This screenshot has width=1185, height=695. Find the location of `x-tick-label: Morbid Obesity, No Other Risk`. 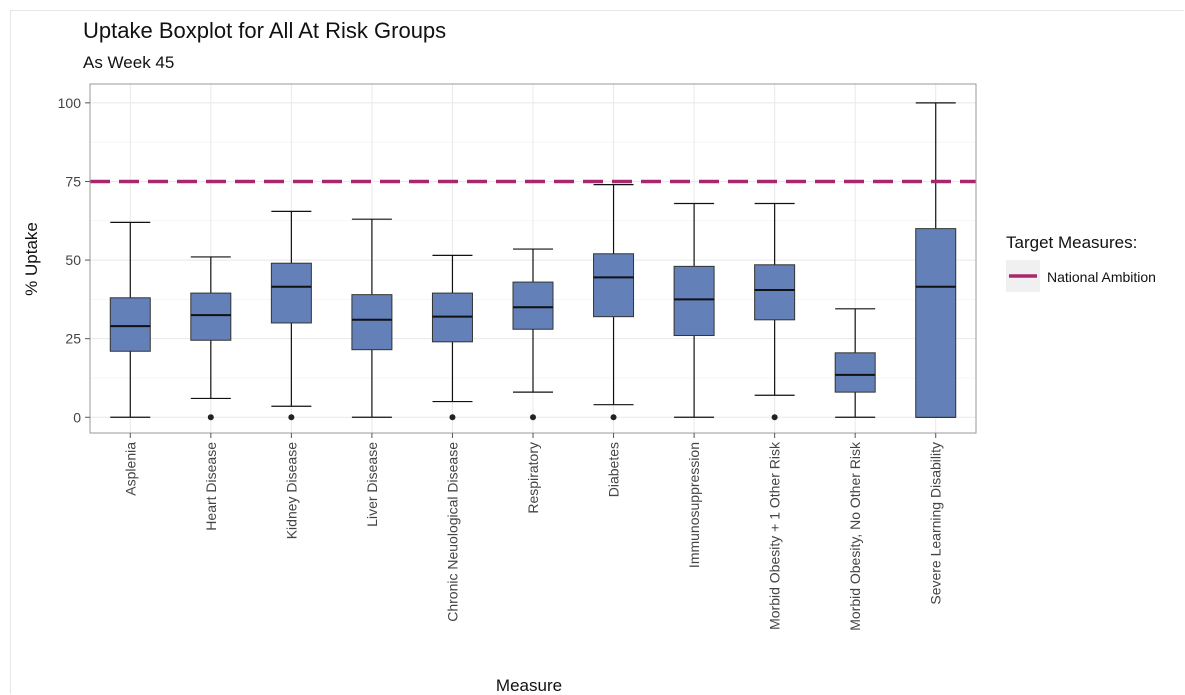

x-tick-label: Morbid Obesity, No Other Risk is located at coordinates (855, 536).